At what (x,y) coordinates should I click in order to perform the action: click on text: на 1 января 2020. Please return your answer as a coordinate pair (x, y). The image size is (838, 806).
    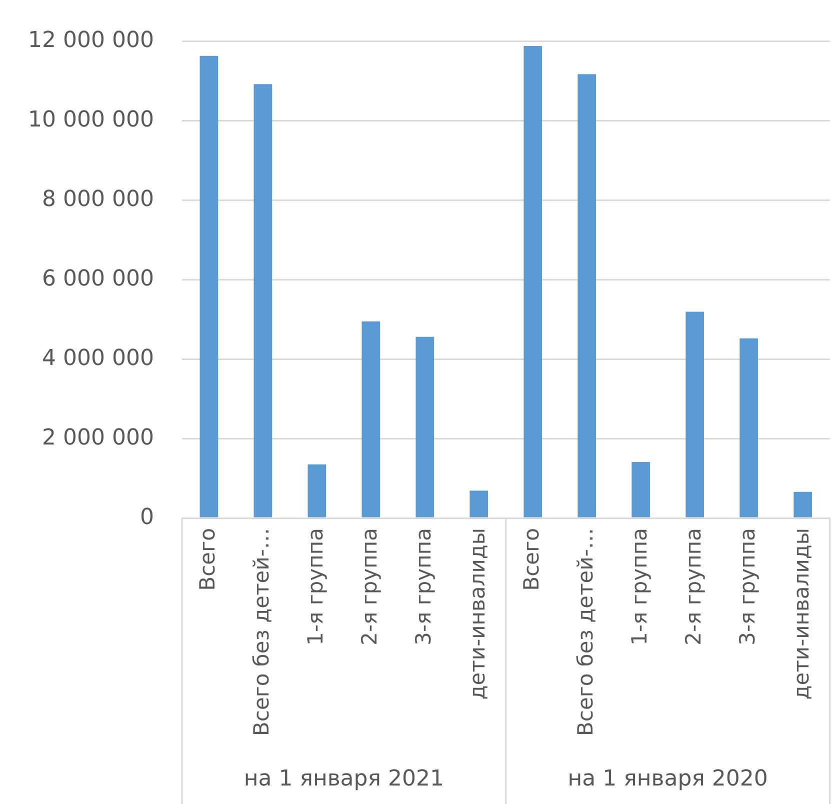
    Looking at the image, I should click on (668, 779).